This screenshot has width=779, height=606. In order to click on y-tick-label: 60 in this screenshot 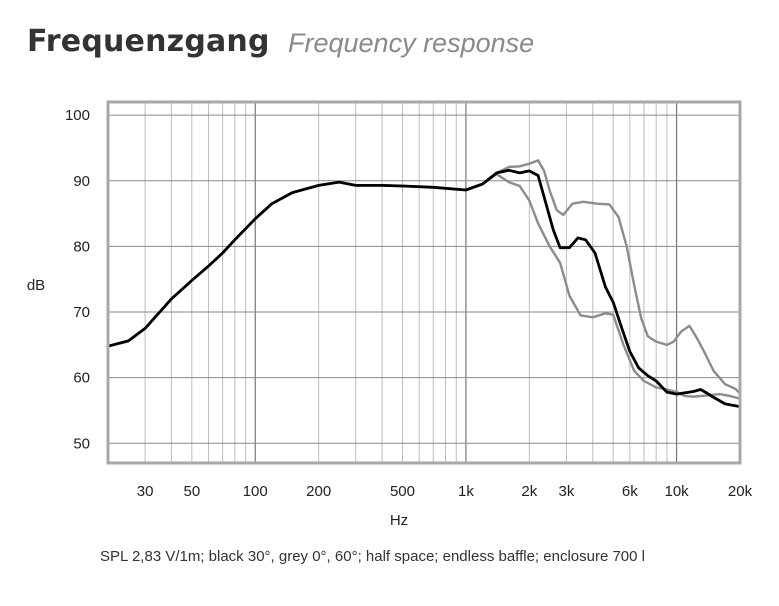, I will do `click(81, 378)`.